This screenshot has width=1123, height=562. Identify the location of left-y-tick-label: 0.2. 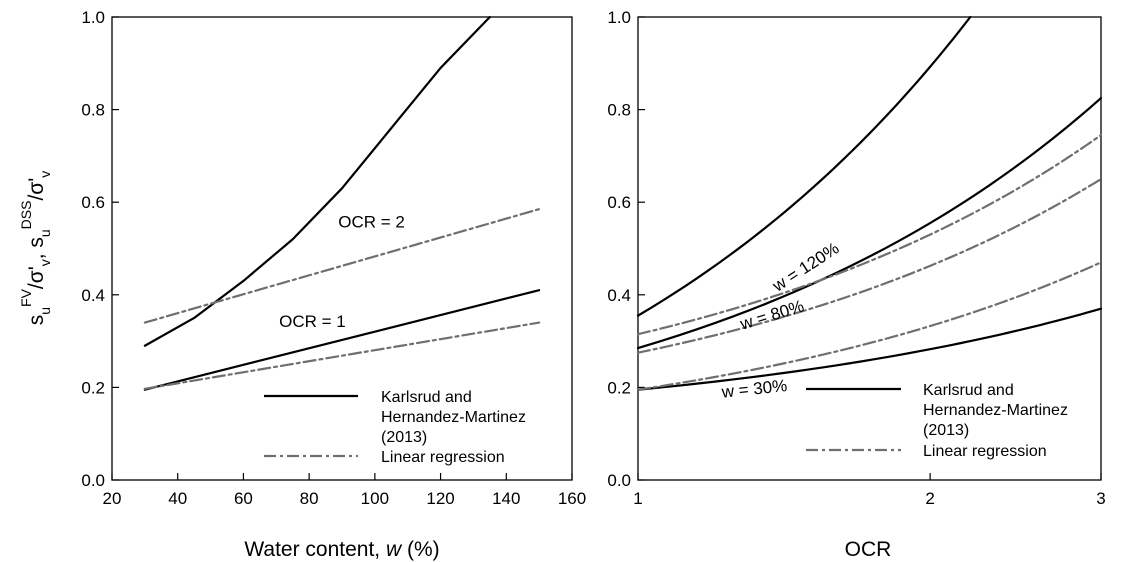
(93, 387).